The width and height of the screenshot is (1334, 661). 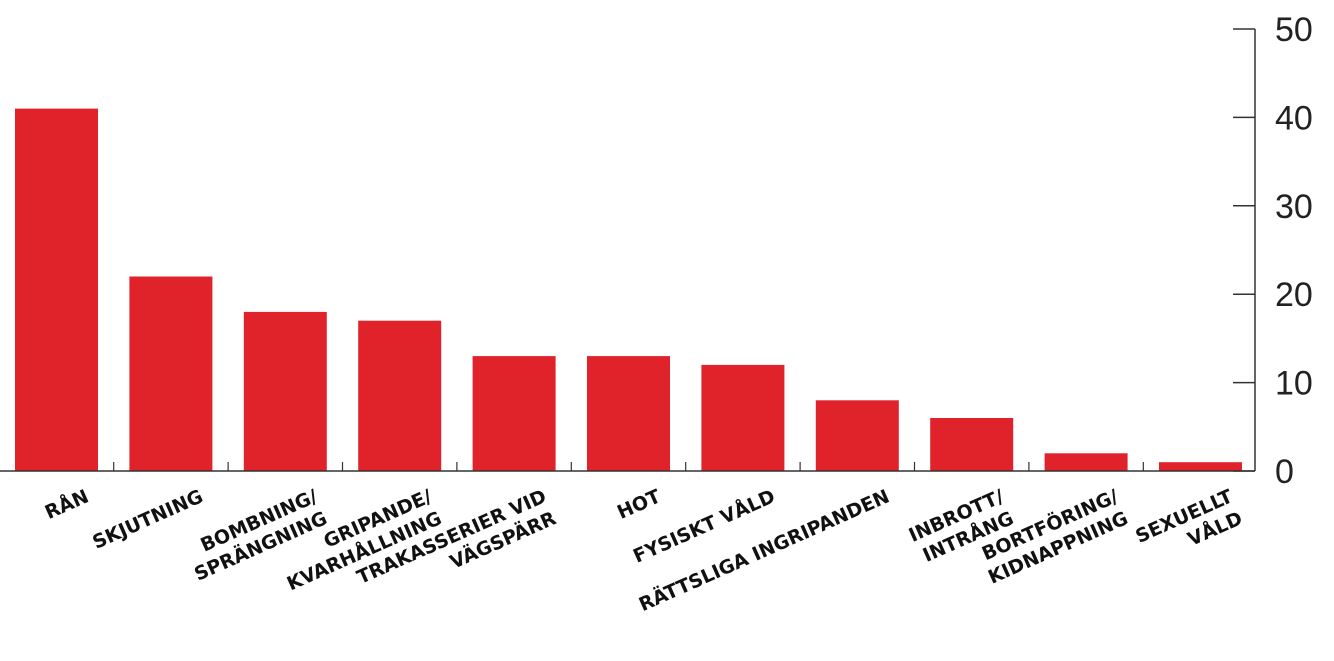 I want to click on y-tick-label-30: 30, so click(x=1294, y=207).